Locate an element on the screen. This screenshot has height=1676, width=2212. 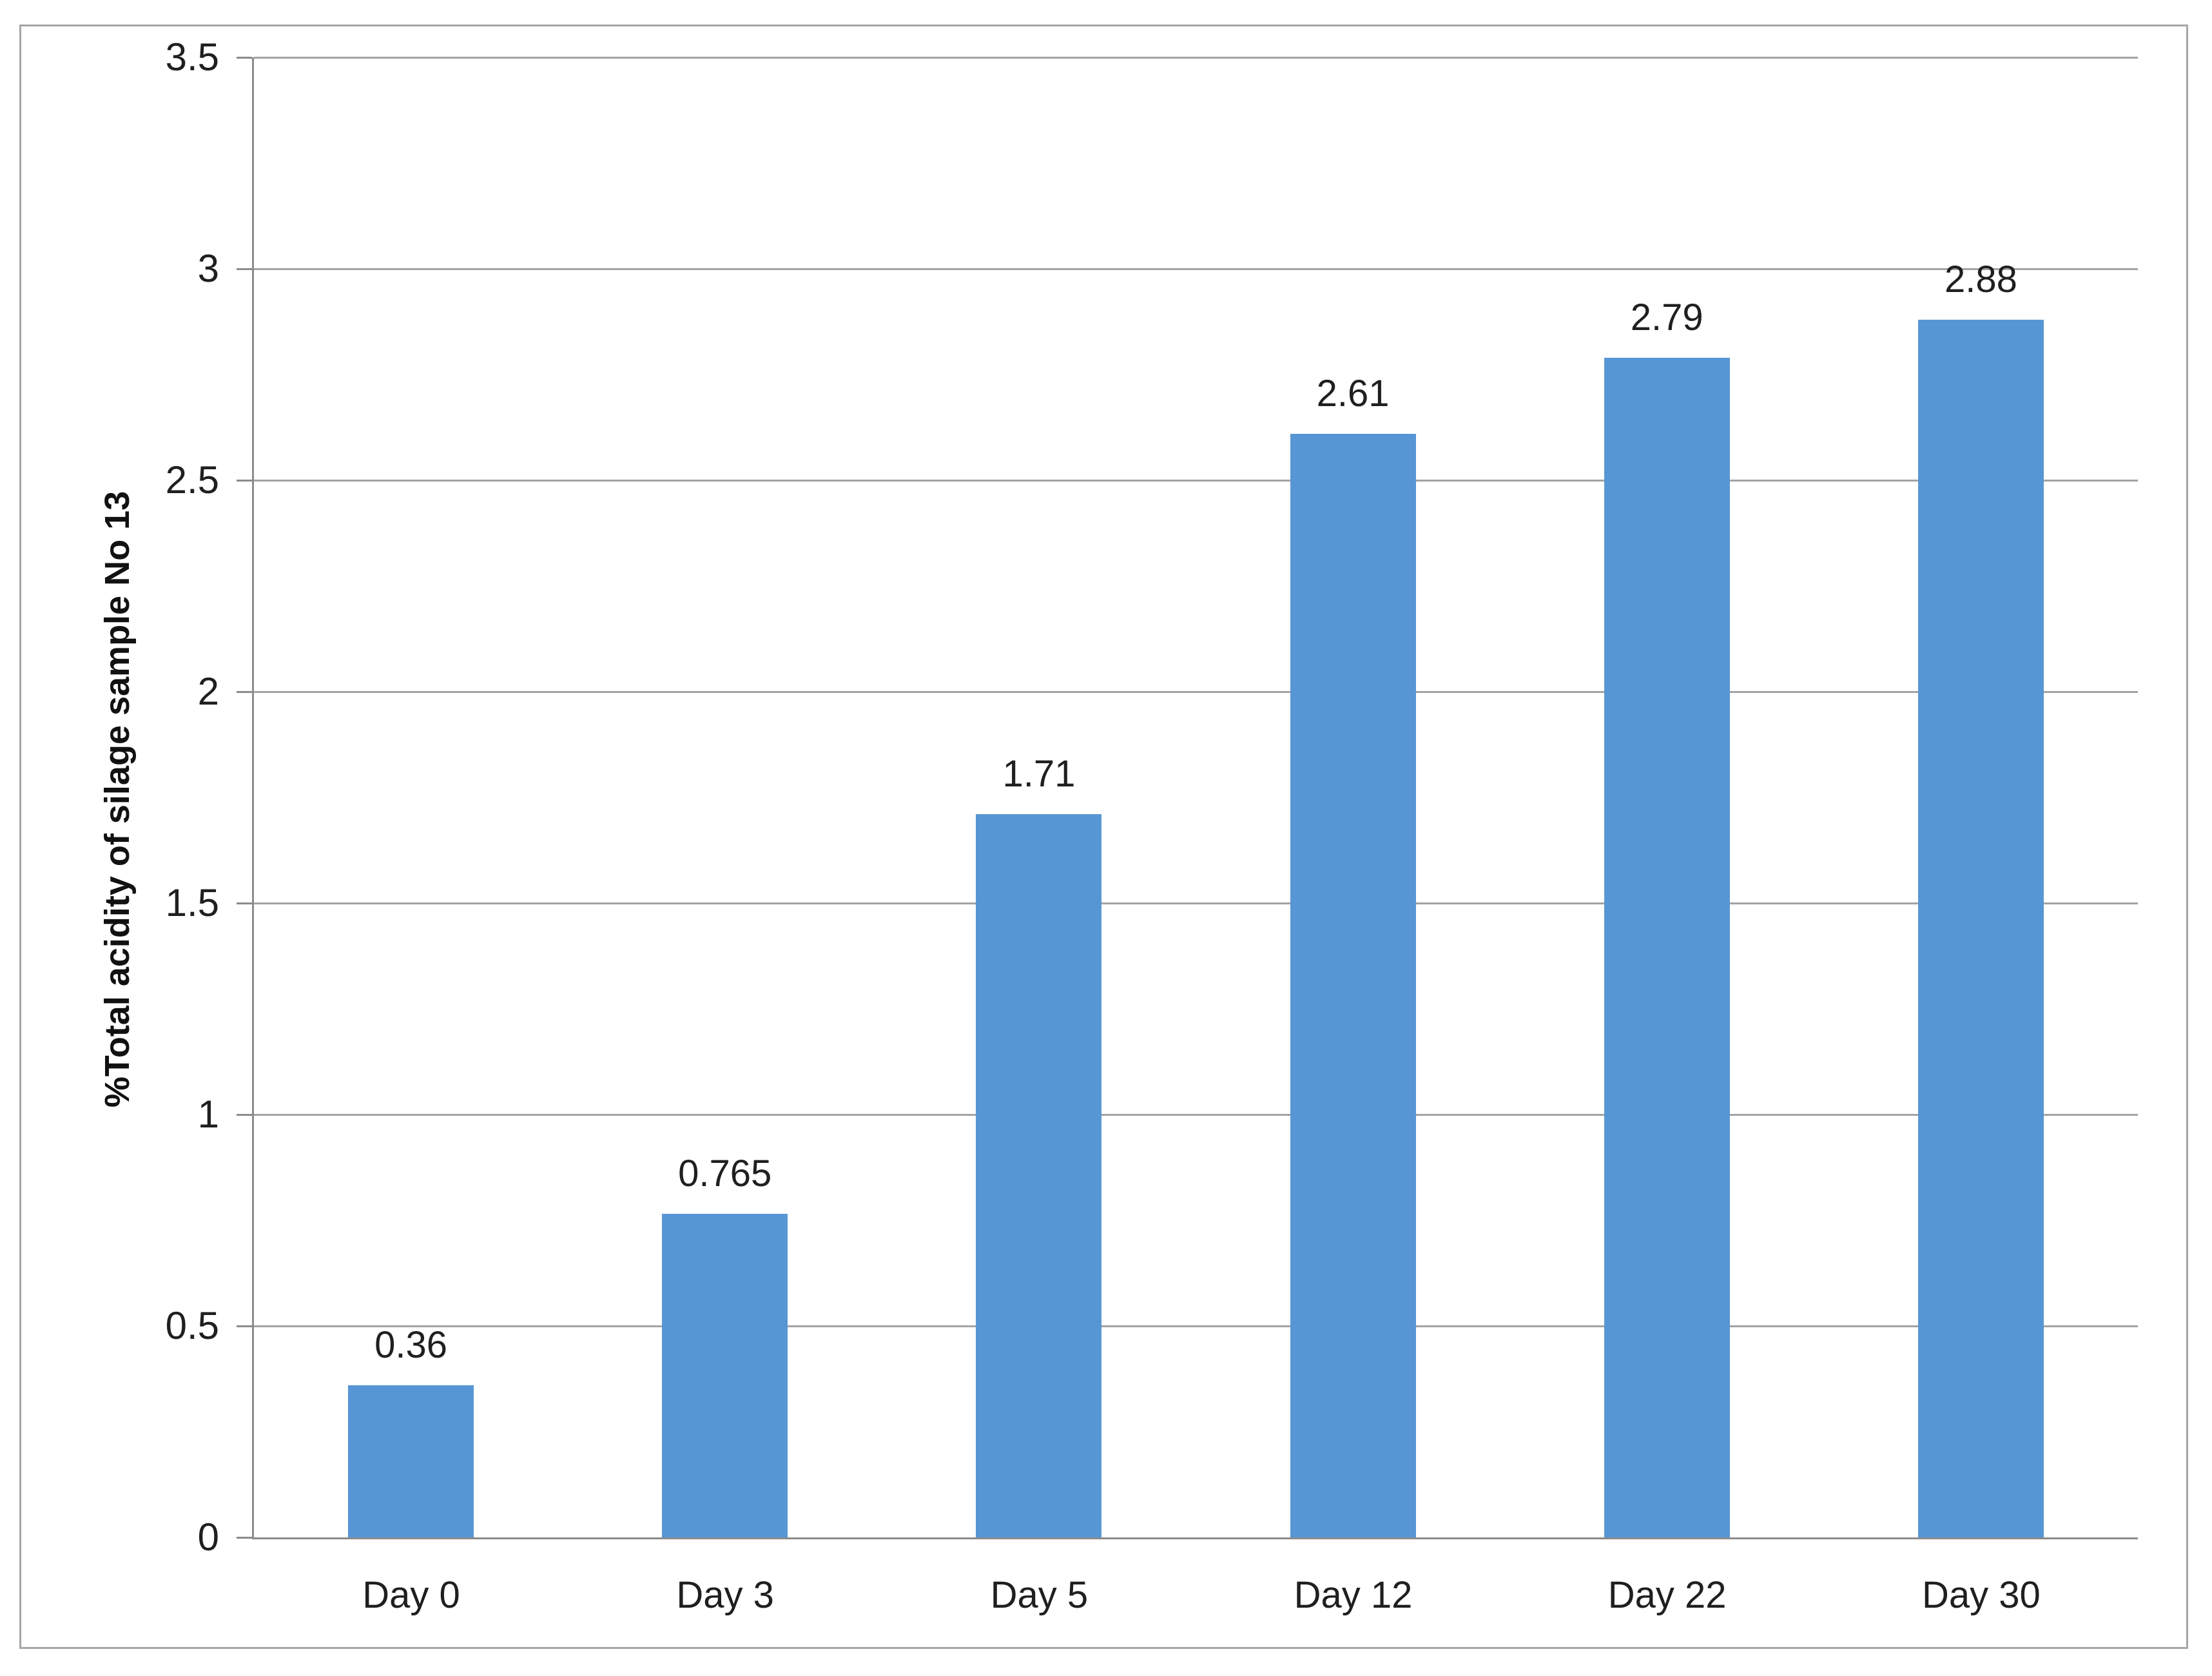
y-tick-label-0-5: 0.5 is located at coordinates (192, 1325).